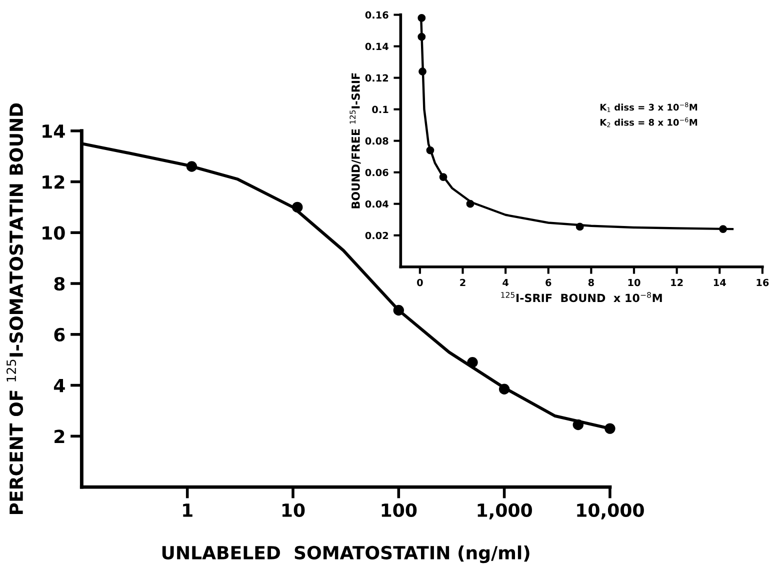  What do you see at coordinates (399, 510) in the screenshot?
I see `x-tick-label: 100` at bounding box center [399, 510].